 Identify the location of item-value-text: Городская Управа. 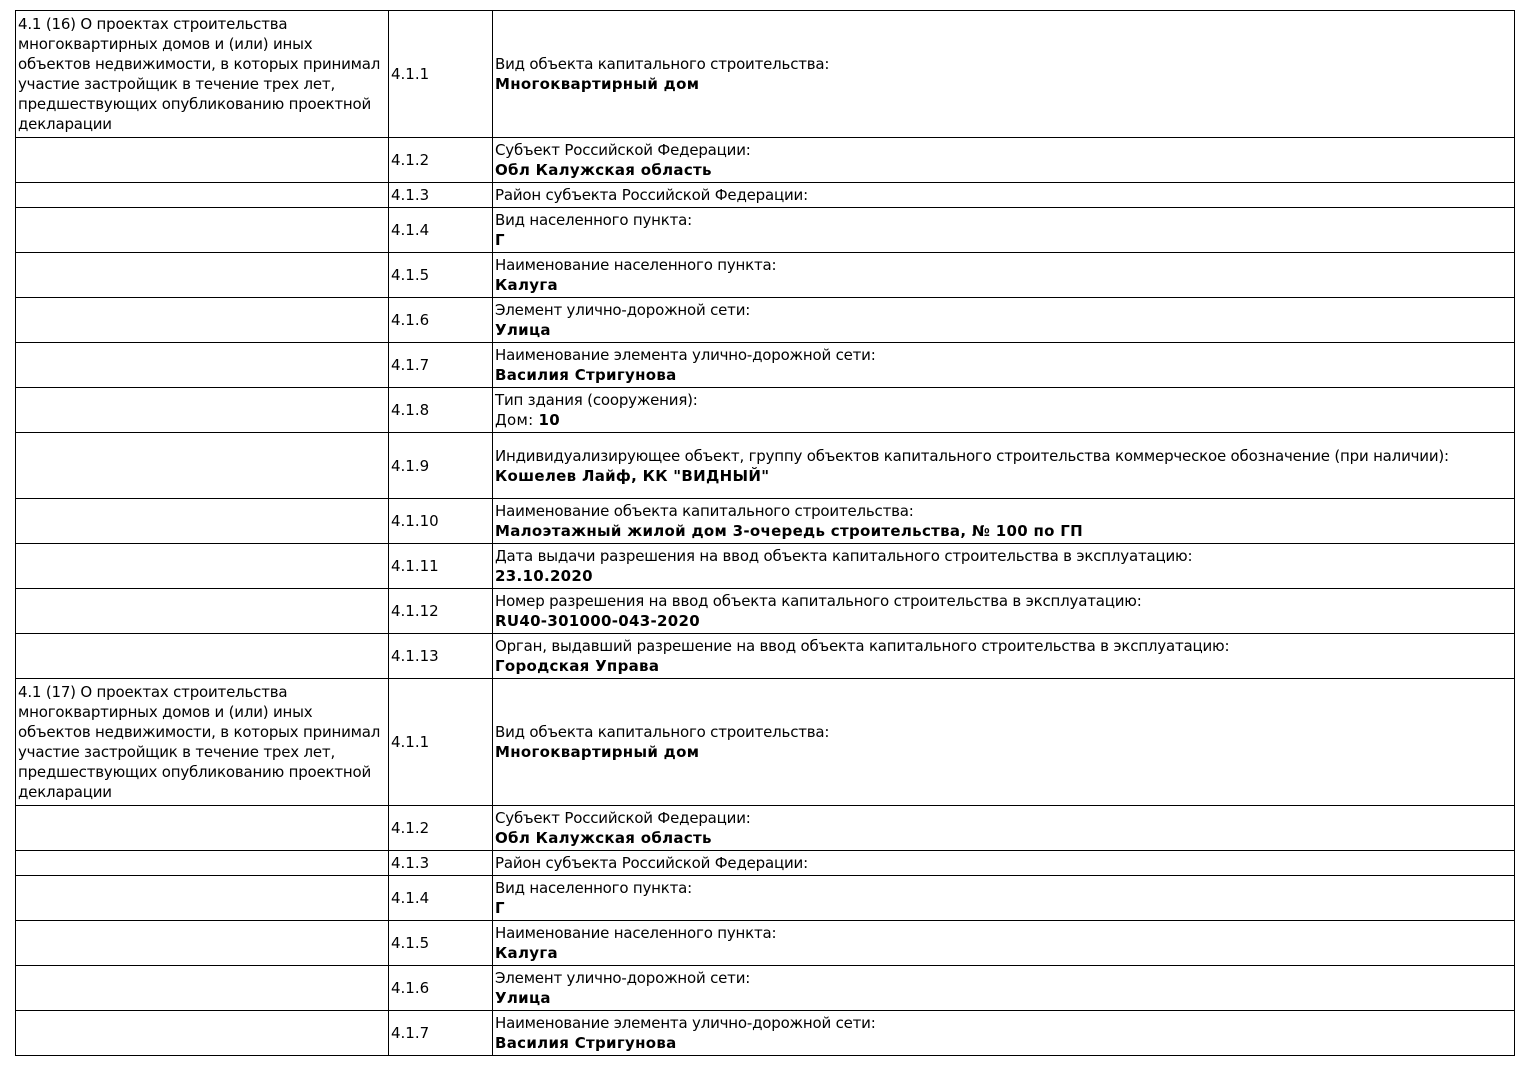
(577, 666).